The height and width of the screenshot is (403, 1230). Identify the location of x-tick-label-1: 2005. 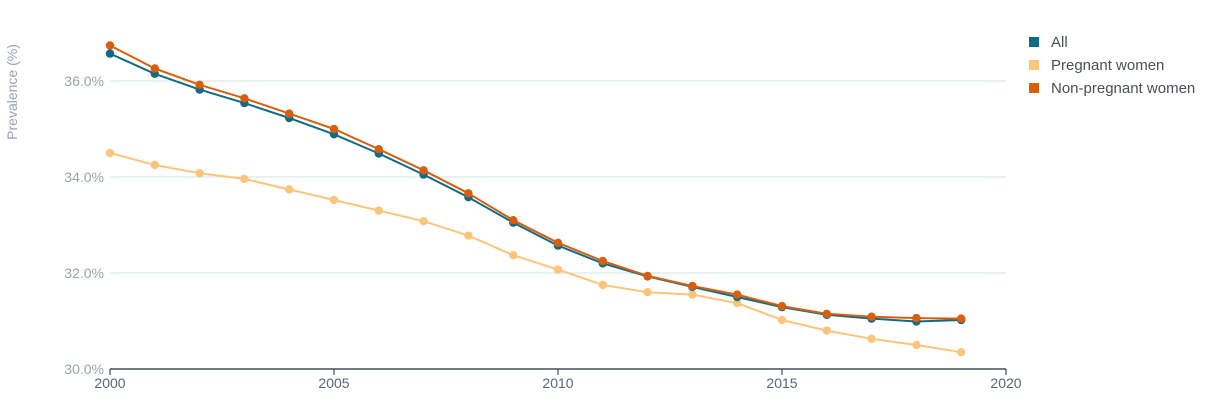
(333, 383).